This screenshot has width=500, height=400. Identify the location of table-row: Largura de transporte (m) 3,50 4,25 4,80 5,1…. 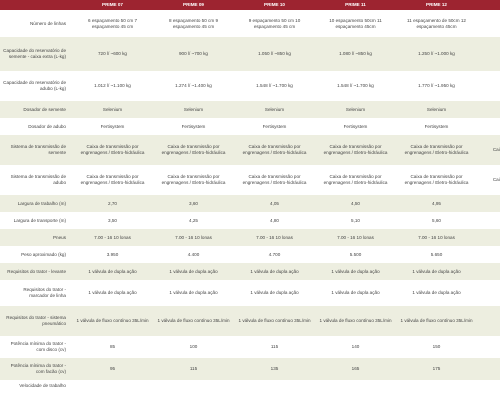
(250, 220).